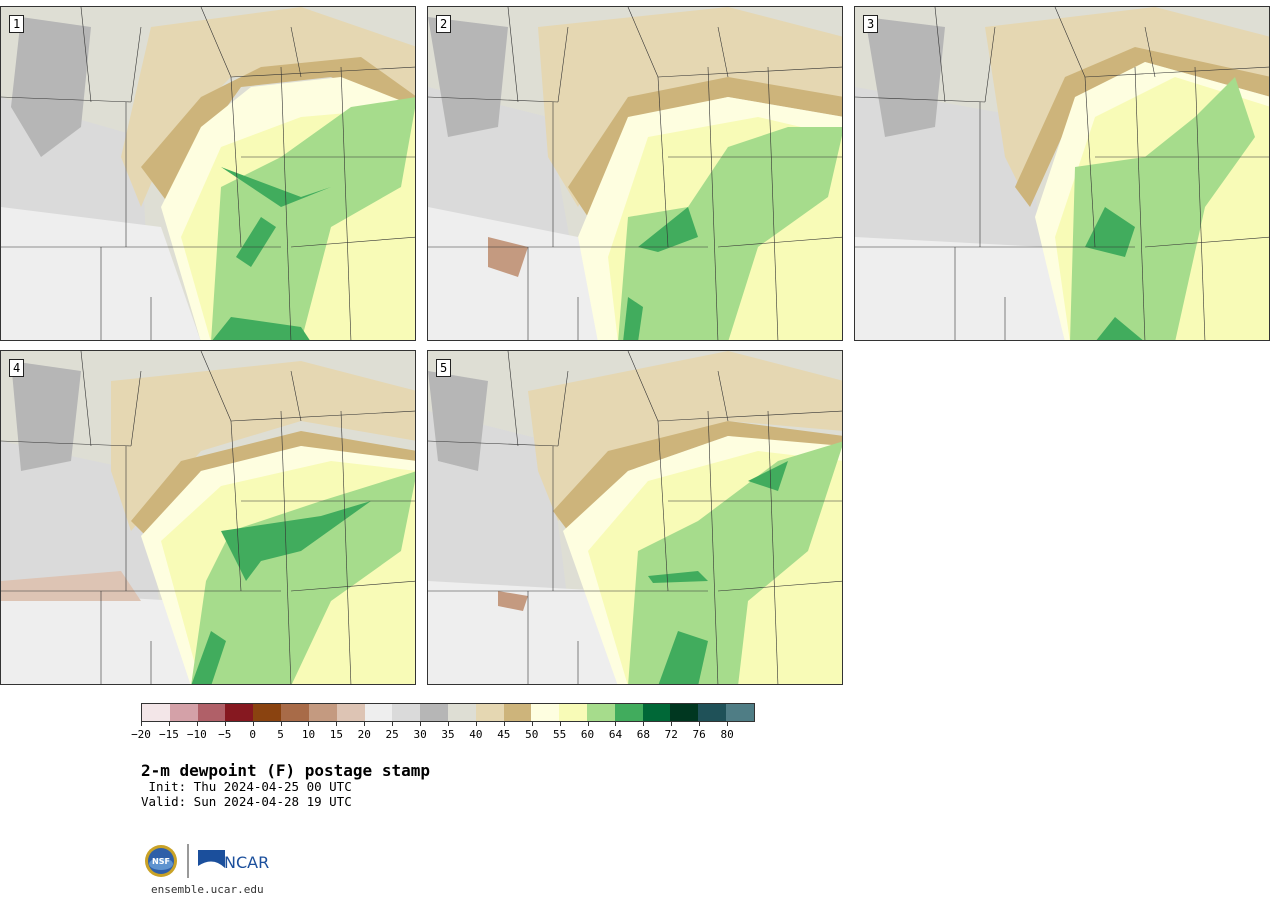 The width and height of the screenshot is (1280, 901). Describe the element at coordinates (246, 801) in the screenshot. I see `valid-time: Valid: Sun 2024-04-28 19 UTC` at that location.